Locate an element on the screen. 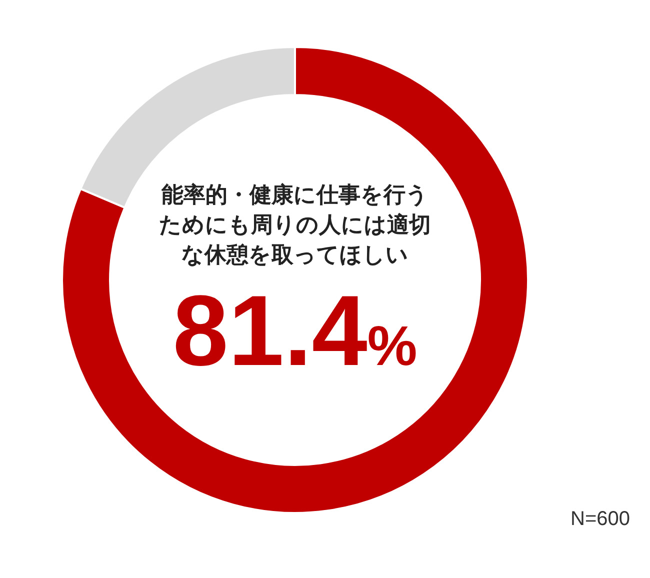 The width and height of the screenshot is (650, 578). text: N=600 is located at coordinates (600, 519).